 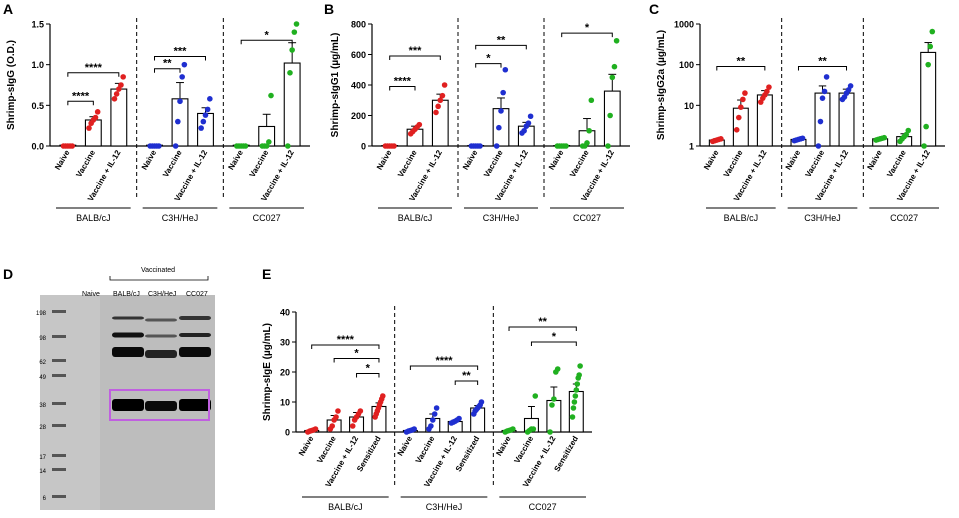 I want to click on y-tick-label: 600, so click(x=358, y=55).